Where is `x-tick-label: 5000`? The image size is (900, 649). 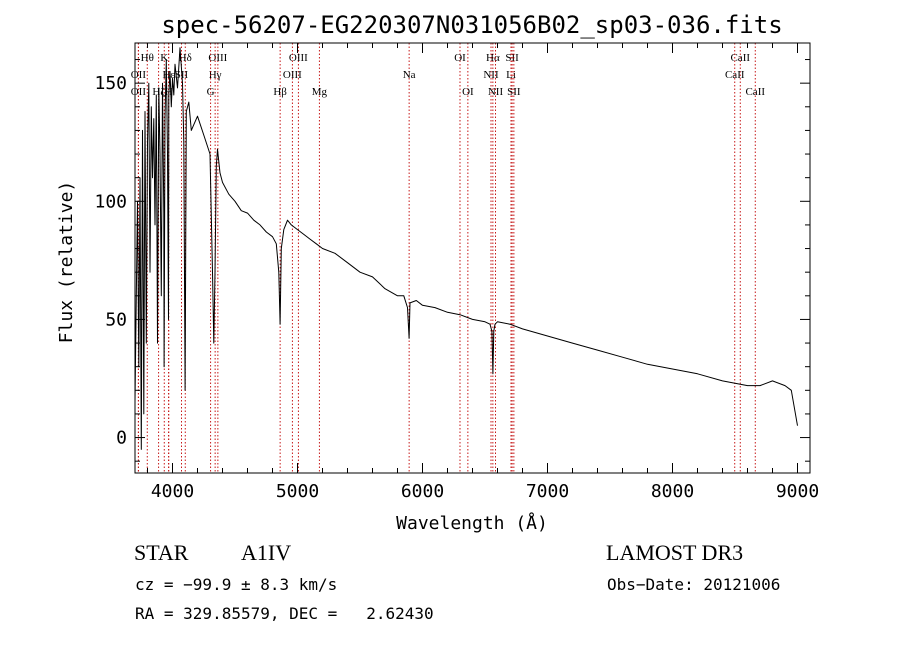 x-tick-label: 5000 is located at coordinates (297, 491).